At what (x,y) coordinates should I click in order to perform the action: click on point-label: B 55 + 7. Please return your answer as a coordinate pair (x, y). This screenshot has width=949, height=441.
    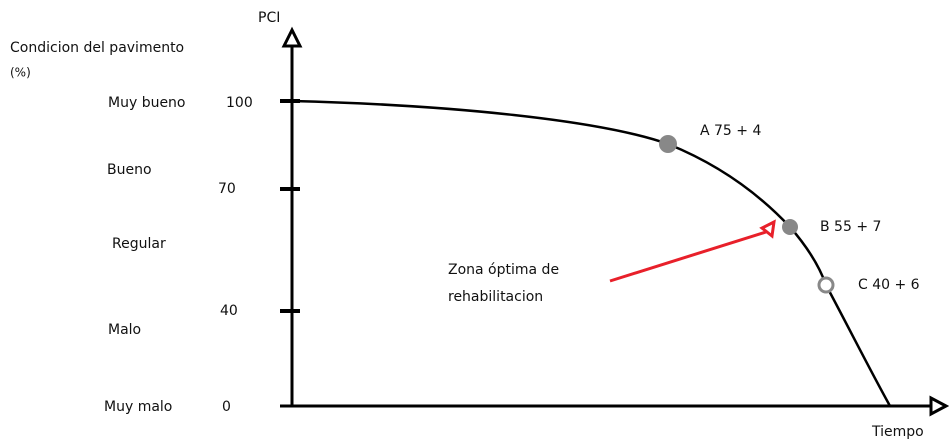
    Looking at the image, I should click on (850, 227).